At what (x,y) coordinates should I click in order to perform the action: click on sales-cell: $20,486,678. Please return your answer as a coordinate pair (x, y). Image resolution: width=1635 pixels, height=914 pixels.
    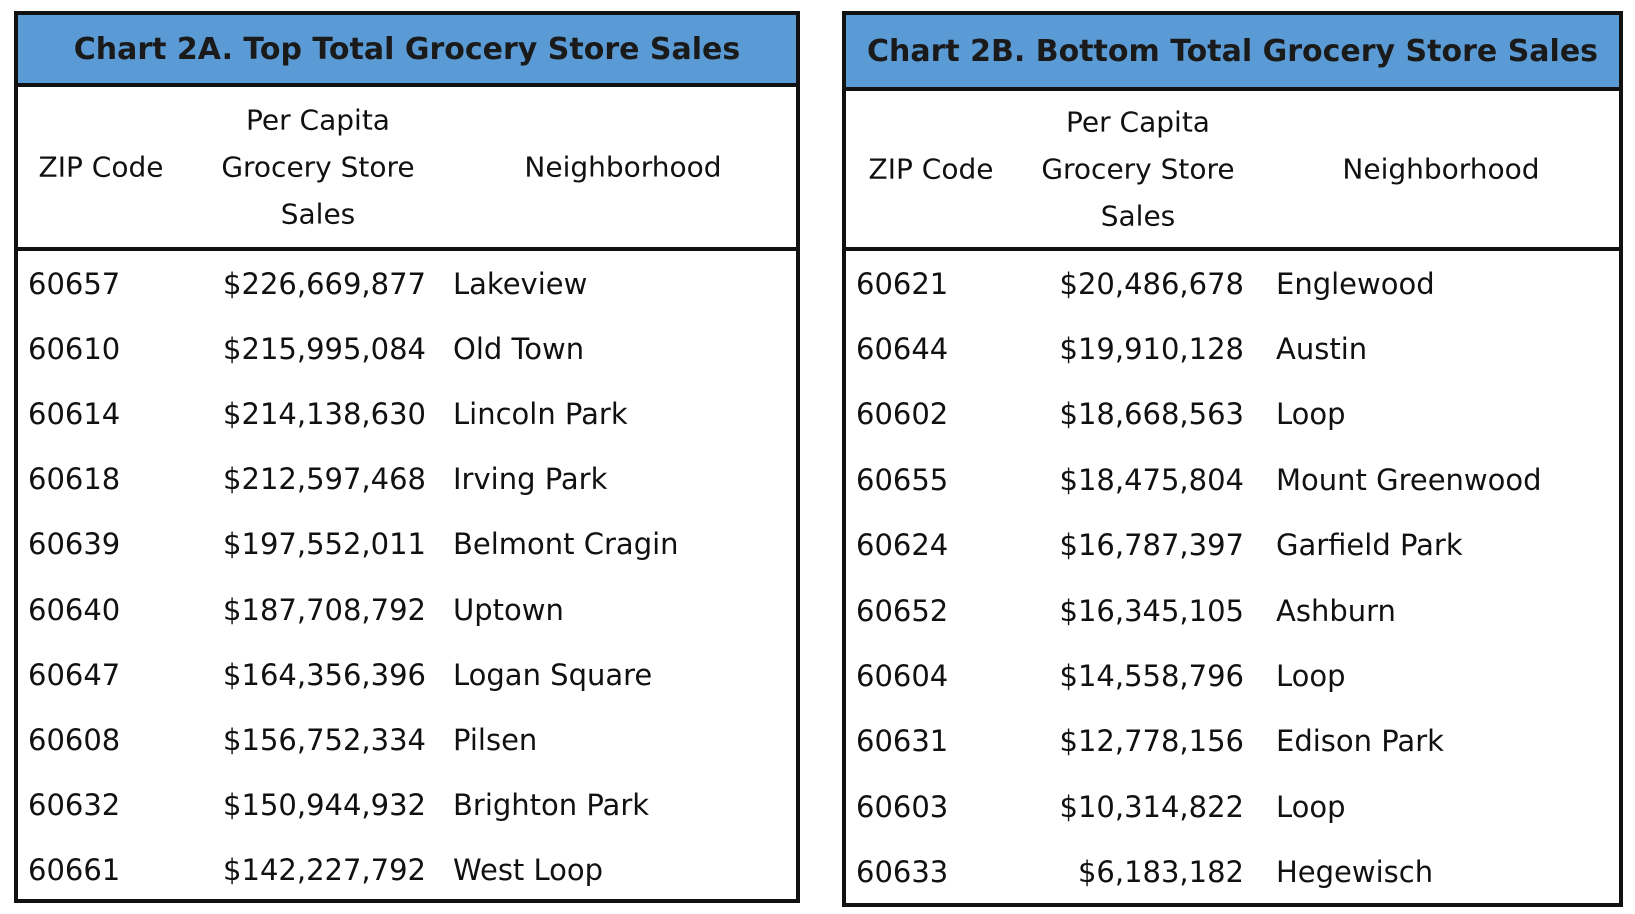
    Looking at the image, I should click on (1152, 283).